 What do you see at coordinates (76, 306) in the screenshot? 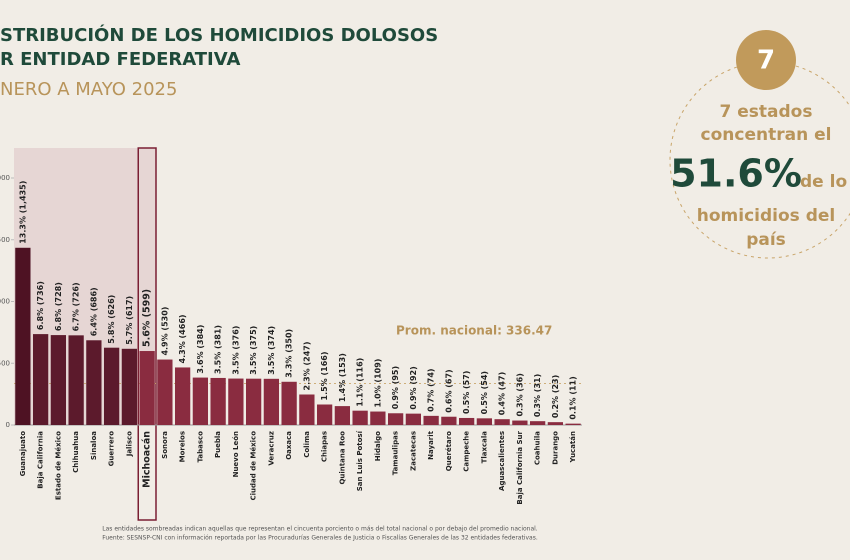
I see `value-label: 6.7% (726)` at bounding box center [76, 306].